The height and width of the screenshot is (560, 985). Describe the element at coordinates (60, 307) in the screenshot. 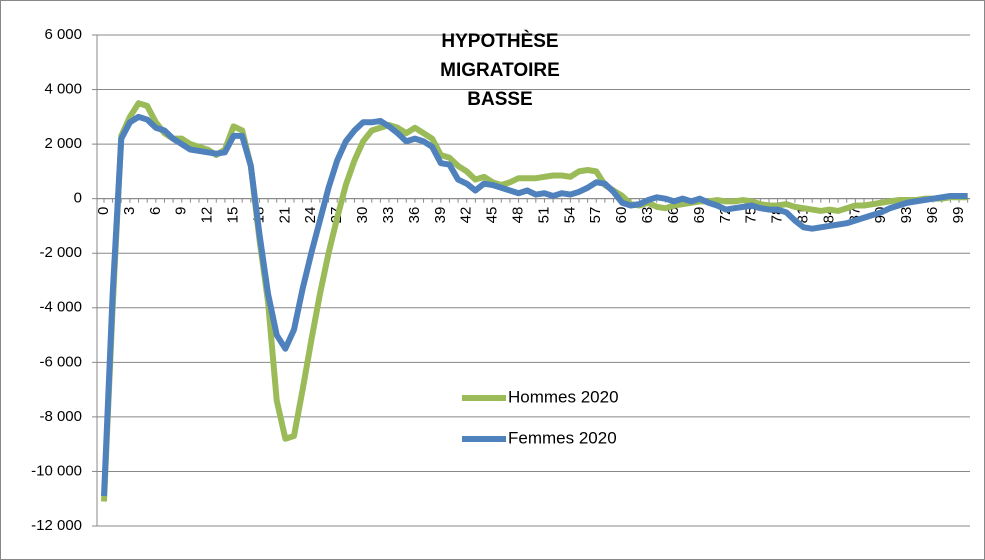

I see `y-tick-label: -4 000` at that location.